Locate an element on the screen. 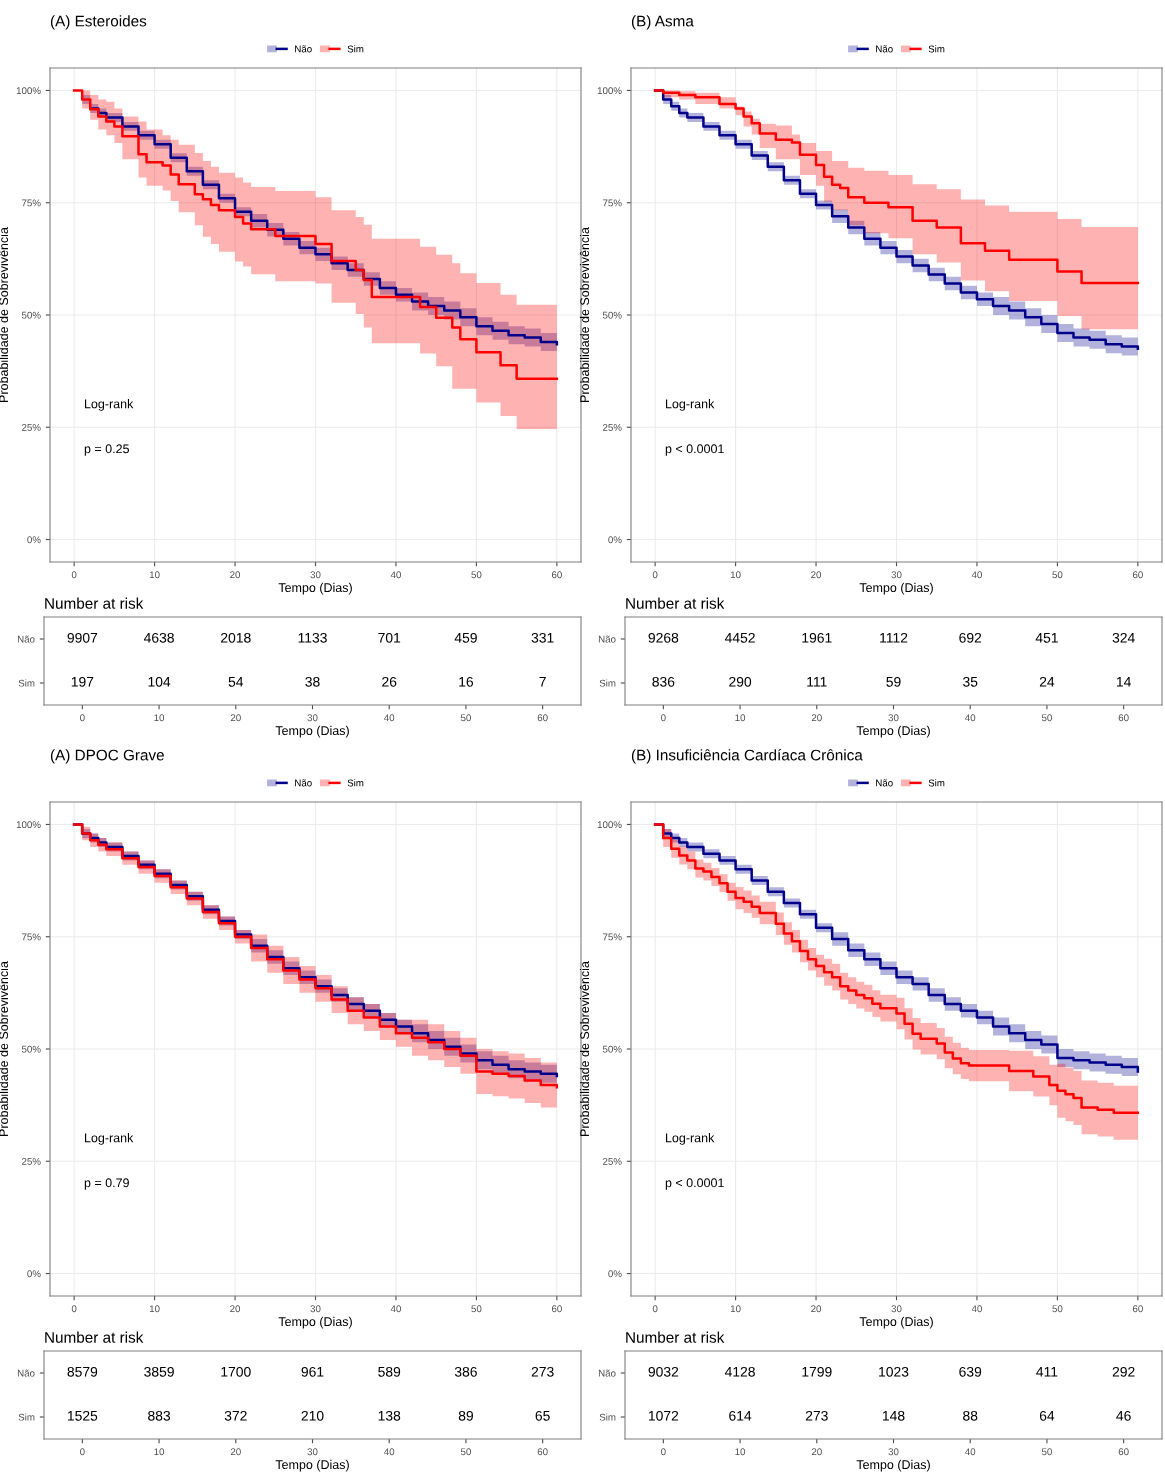 The width and height of the screenshot is (1165, 1479). data-label: 26 is located at coordinates (389, 681).